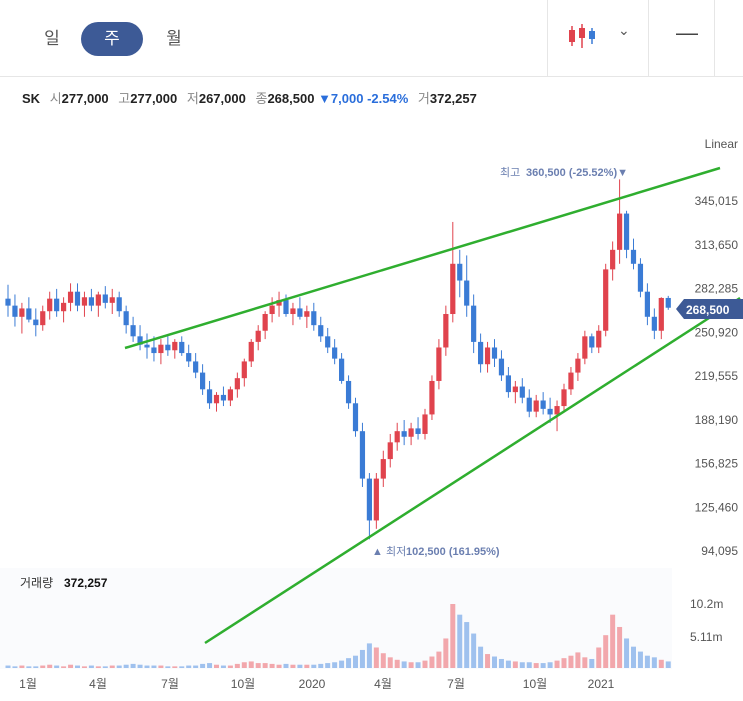  What do you see at coordinates (706, 604) in the screenshot?
I see `volume-tick-label: 10.2m` at bounding box center [706, 604].